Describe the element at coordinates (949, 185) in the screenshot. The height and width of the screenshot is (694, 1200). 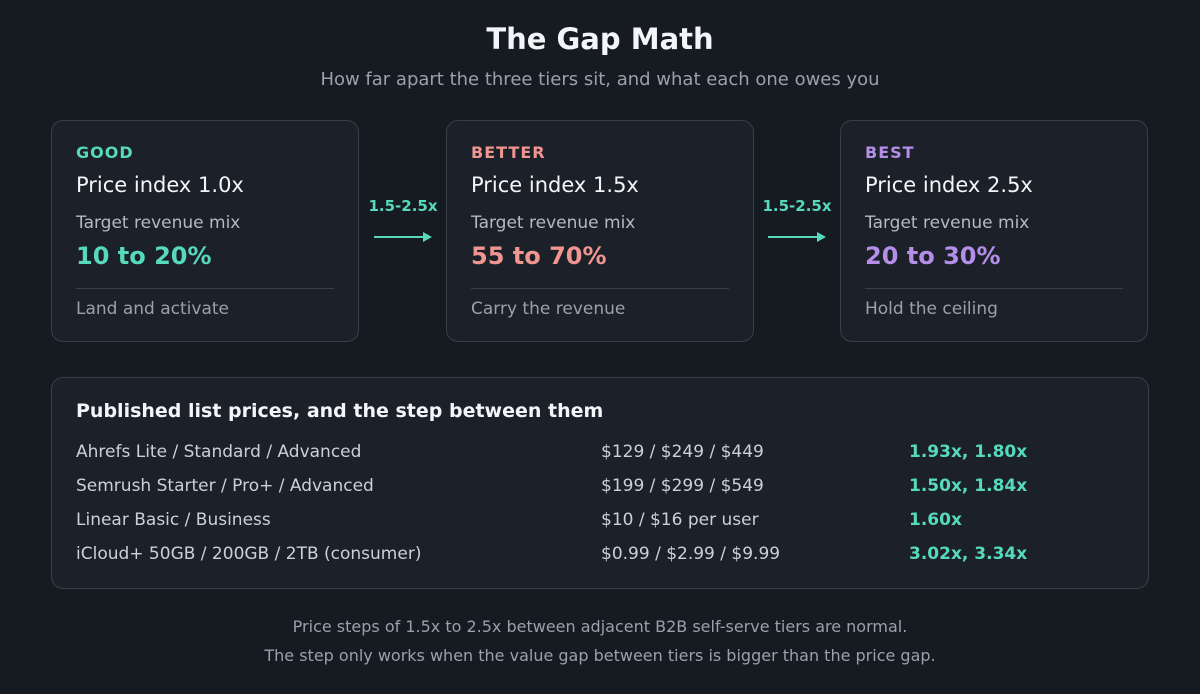
I see `tier-price-index: Price index 2.5x` at that location.